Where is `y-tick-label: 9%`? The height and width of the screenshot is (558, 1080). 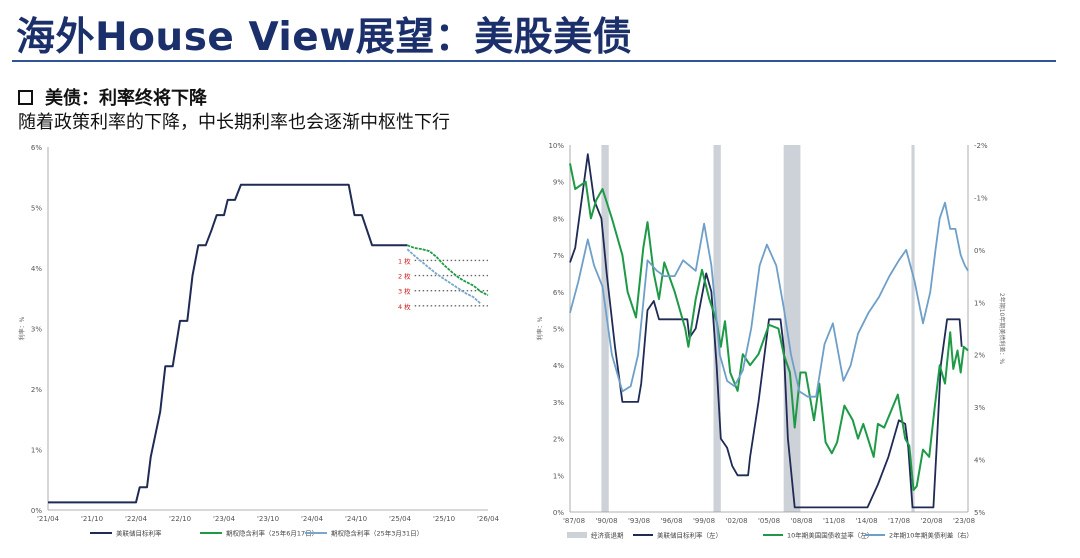
y-tick-label: 9% is located at coordinates (558, 183).